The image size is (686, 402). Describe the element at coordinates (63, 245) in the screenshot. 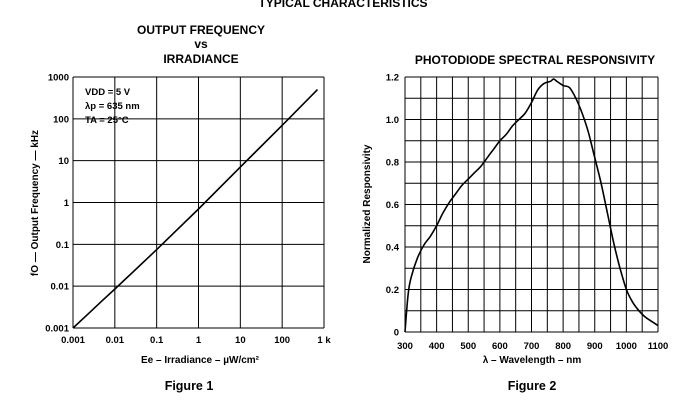

I see `chart1-y-tick-label: 0.1` at that location.